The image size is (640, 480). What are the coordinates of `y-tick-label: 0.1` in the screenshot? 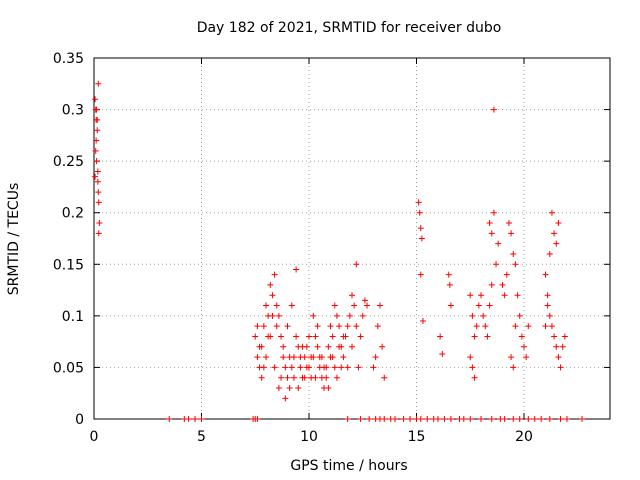 It's located at (73, 317).